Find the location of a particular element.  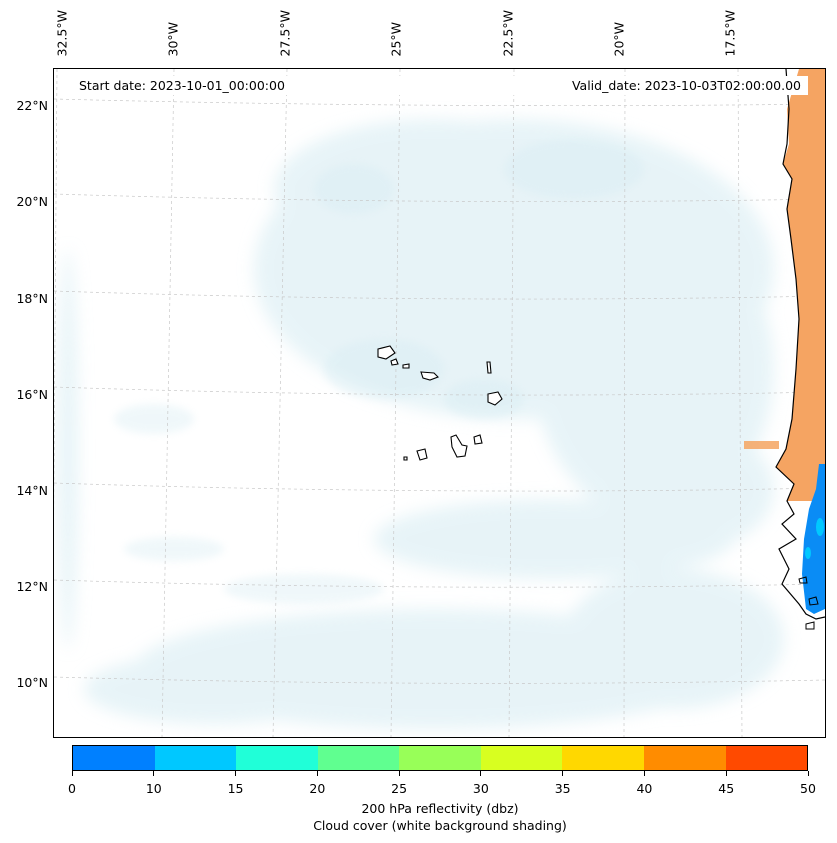

lon-label-25w: 25°W is located at coordinates (396, 39).